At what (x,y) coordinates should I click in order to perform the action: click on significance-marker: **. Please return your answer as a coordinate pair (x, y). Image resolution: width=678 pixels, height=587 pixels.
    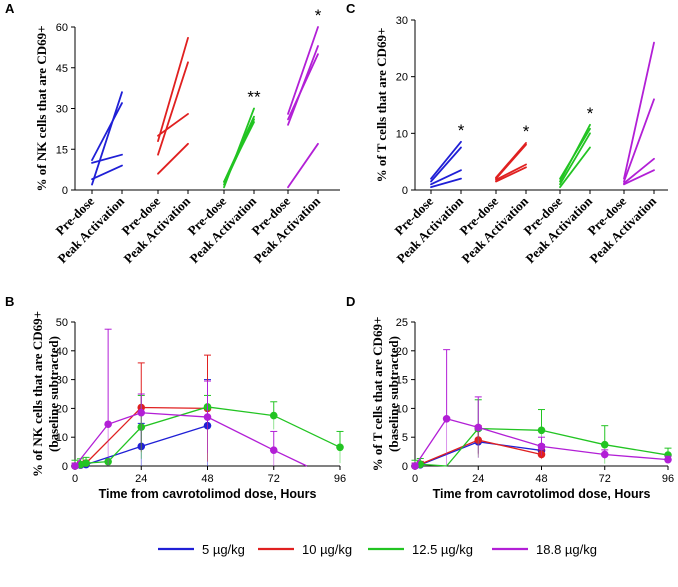
    Looking at the image, I should click on (254, 97).